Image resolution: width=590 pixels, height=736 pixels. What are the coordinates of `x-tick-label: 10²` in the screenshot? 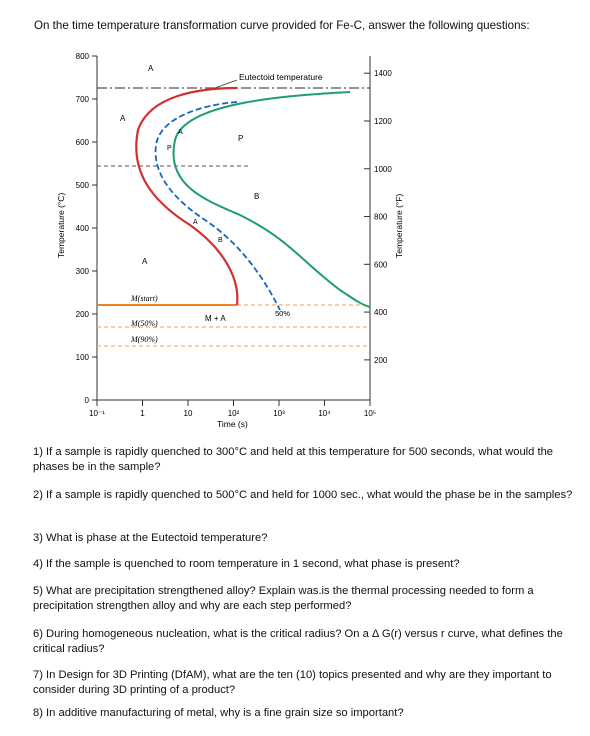 It's located at (234, 413).